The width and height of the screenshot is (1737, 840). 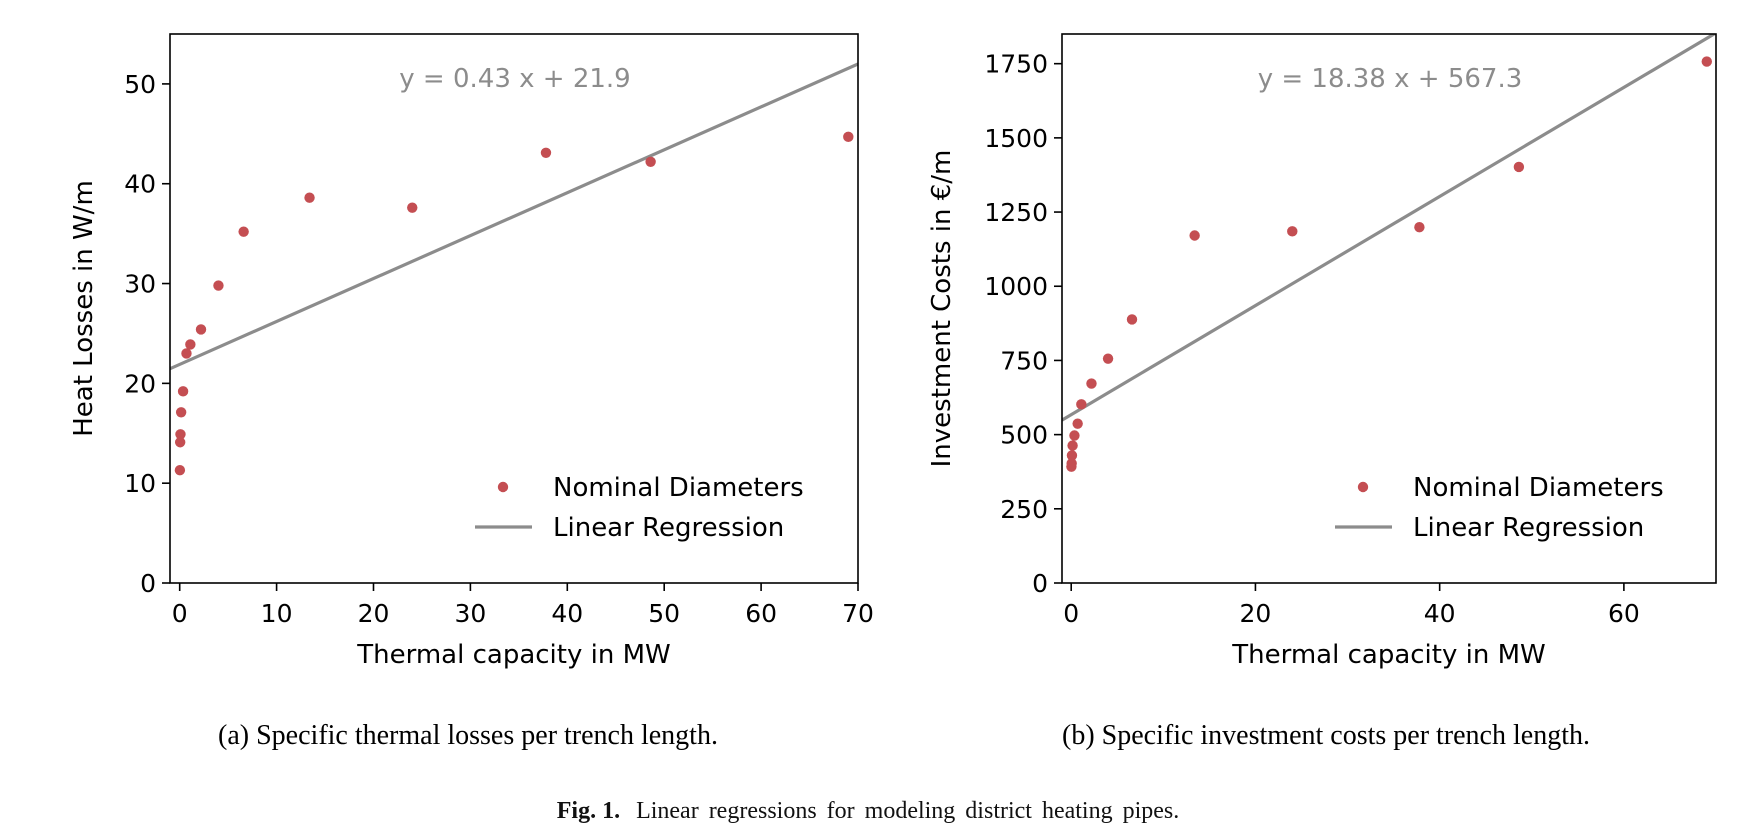 What do you see at coordinates (1024, 360) in the screenshot?
I see `y-tick-label: 750` at bounding box center [1024, 360].